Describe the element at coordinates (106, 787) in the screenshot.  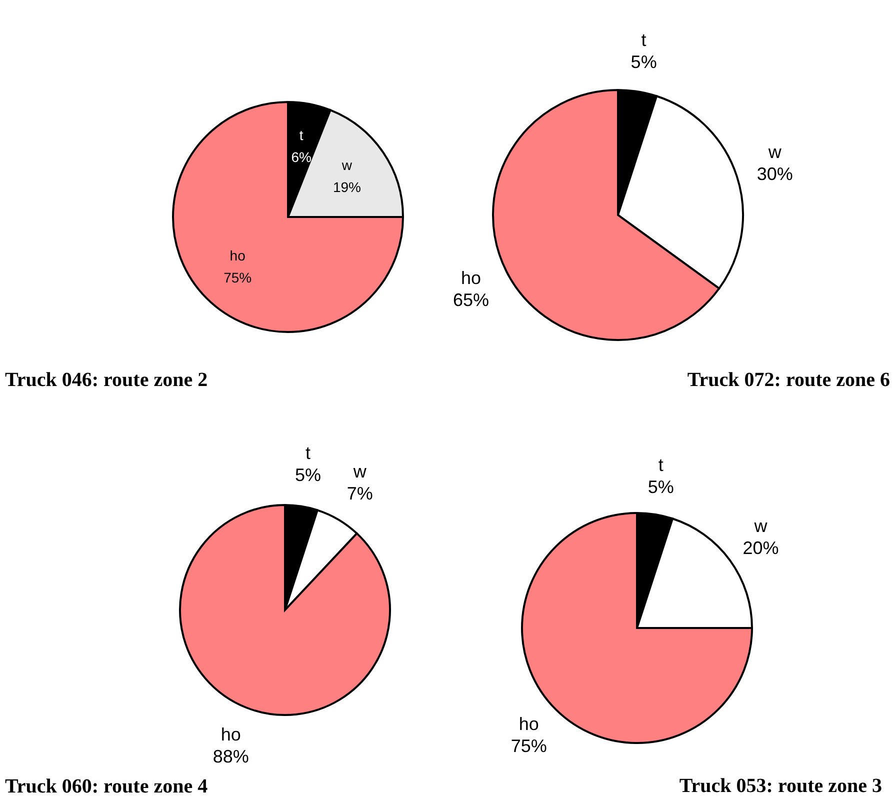
I see `text: Truck 060: route zone 4` at that location.